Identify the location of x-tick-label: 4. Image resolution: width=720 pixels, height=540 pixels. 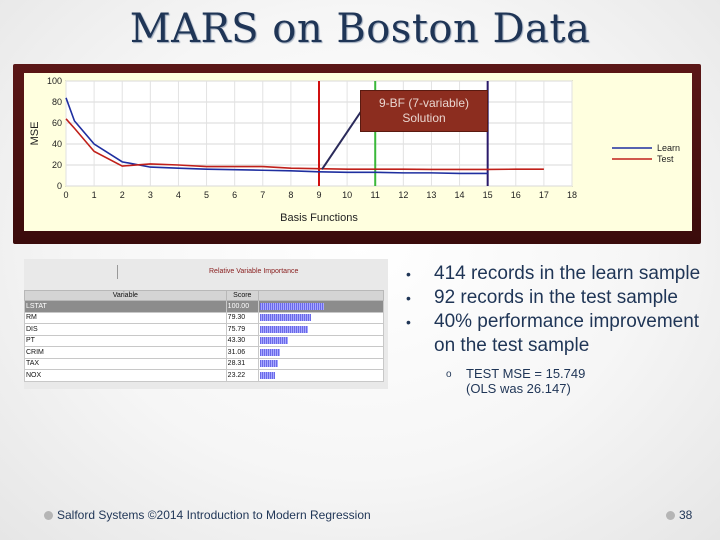
(178, 195).